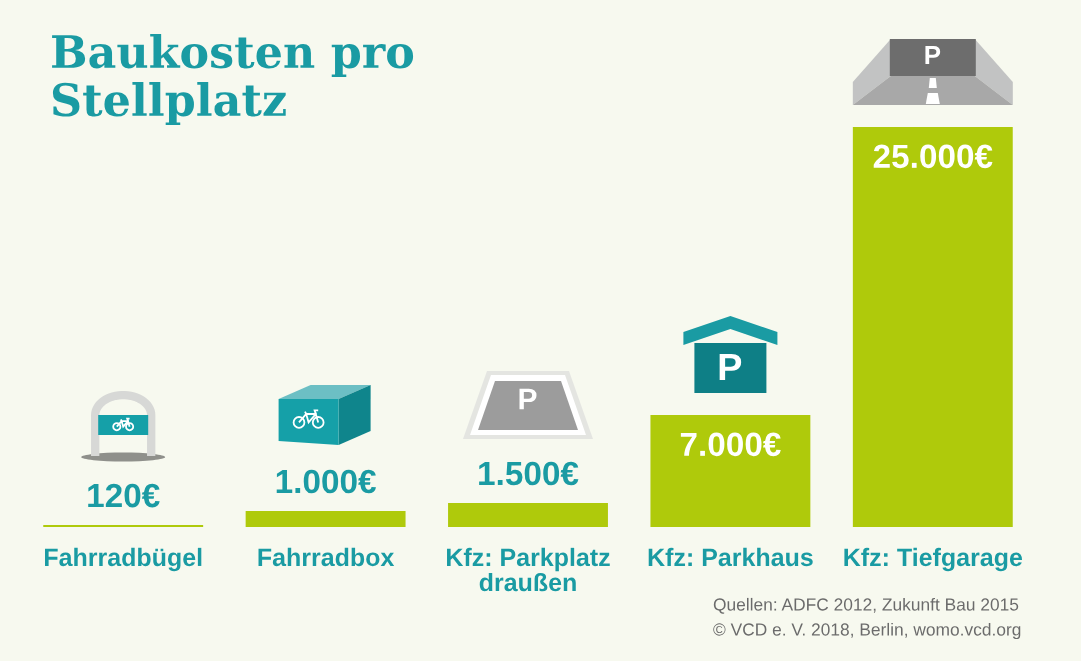 The height and width of the screenshot is (661, 1081). What do you see at coordinates (233, 80) in the screenshot?
I see `chart-title: Baukosten pro Stellplatz` at bounding box center [233, 80].